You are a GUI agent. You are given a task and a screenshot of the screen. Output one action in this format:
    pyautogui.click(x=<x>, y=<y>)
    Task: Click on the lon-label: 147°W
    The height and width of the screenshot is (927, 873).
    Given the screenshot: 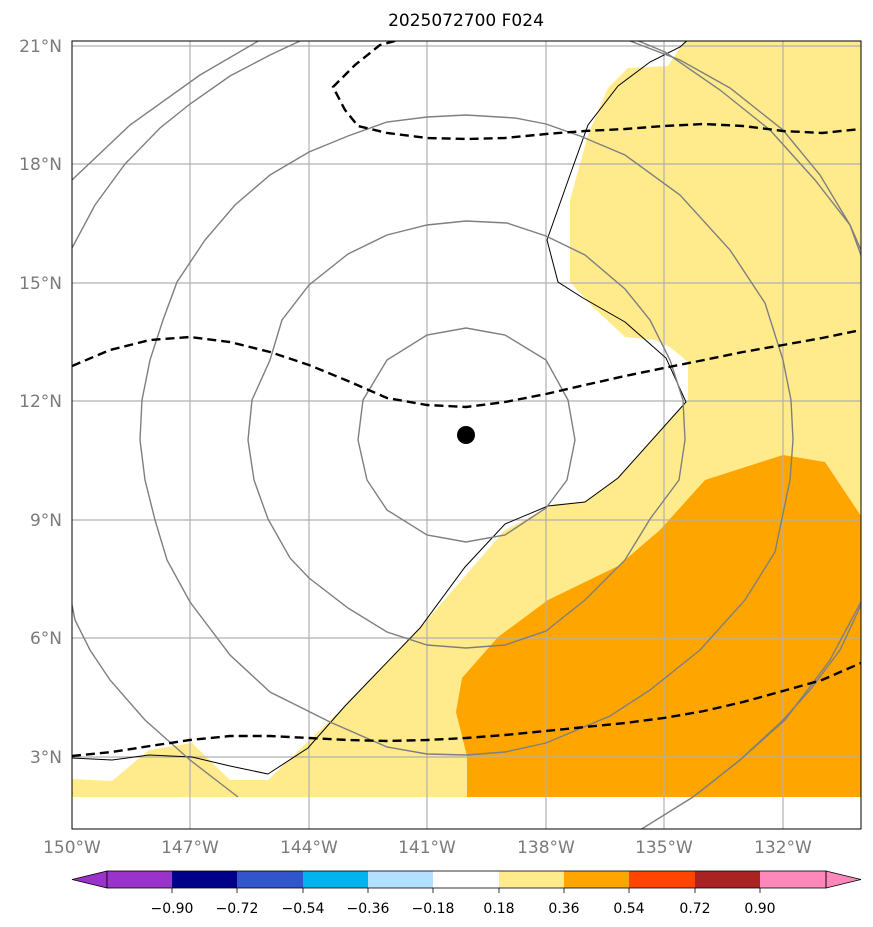 What is the action you would take?
    pyautogui.click(x=190, y=848)
    